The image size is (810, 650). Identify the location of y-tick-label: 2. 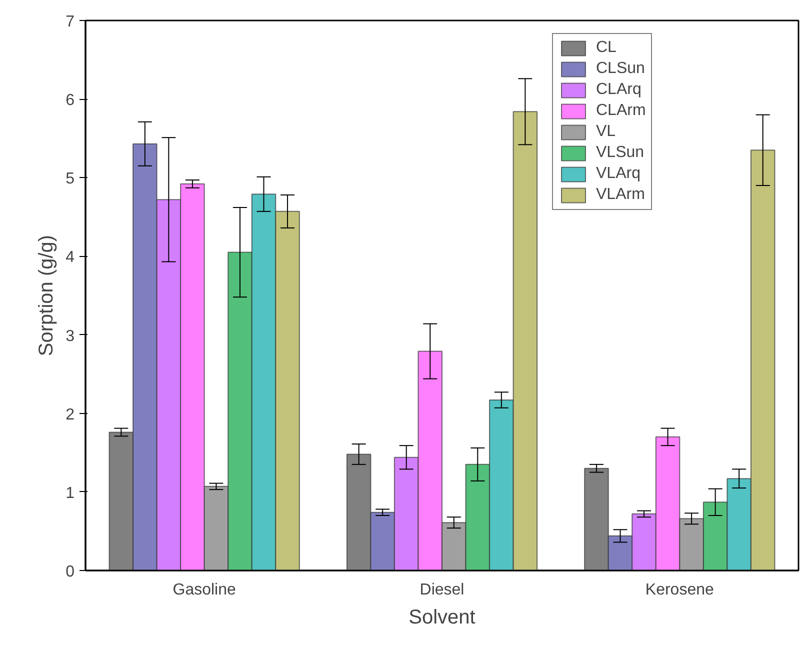
(70, 415).